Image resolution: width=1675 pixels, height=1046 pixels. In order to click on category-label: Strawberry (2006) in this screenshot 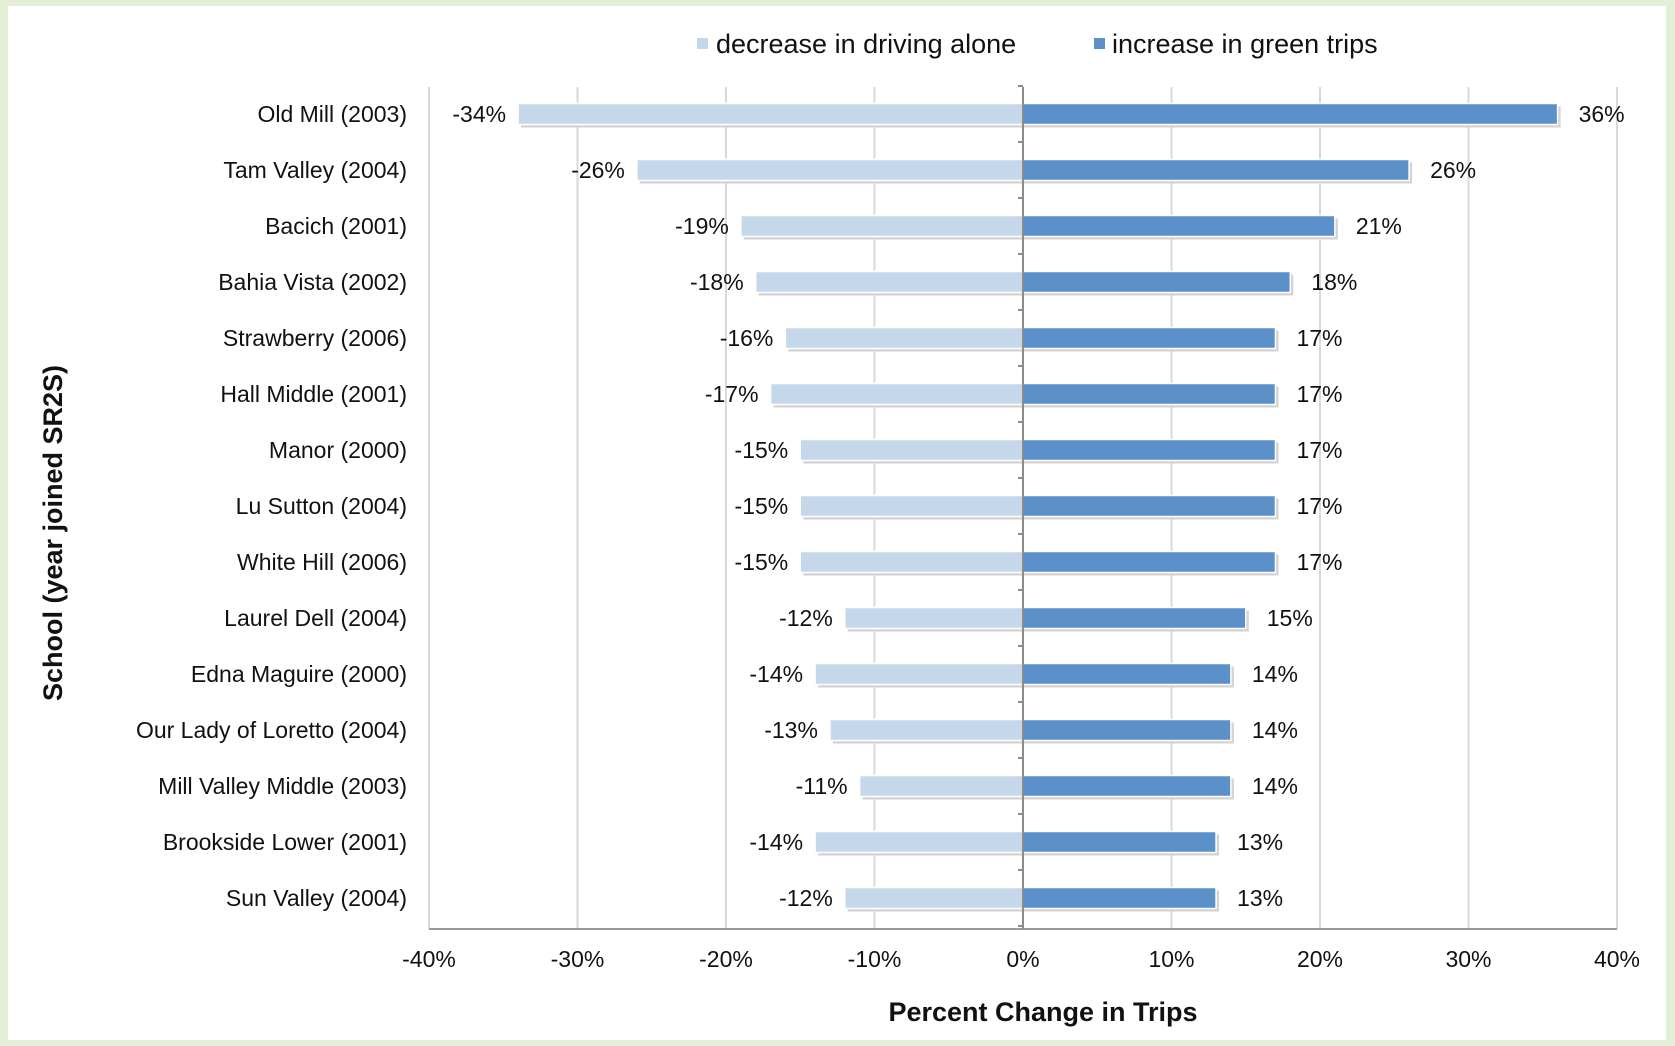, I will do `click(315, 338)`.